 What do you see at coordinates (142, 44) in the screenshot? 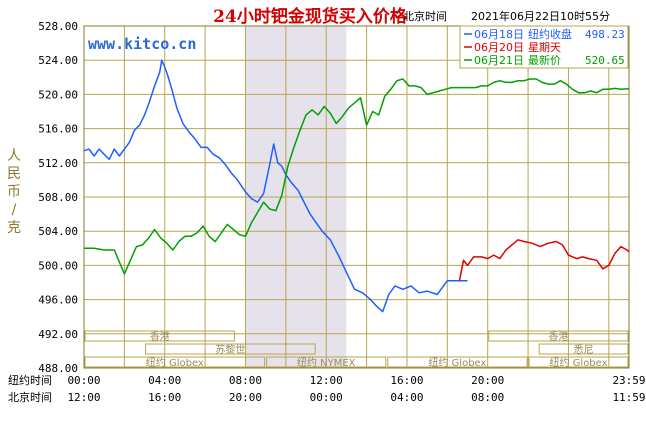
I see `watermark: www.kitco.cn` at bounding box center [142, 44].